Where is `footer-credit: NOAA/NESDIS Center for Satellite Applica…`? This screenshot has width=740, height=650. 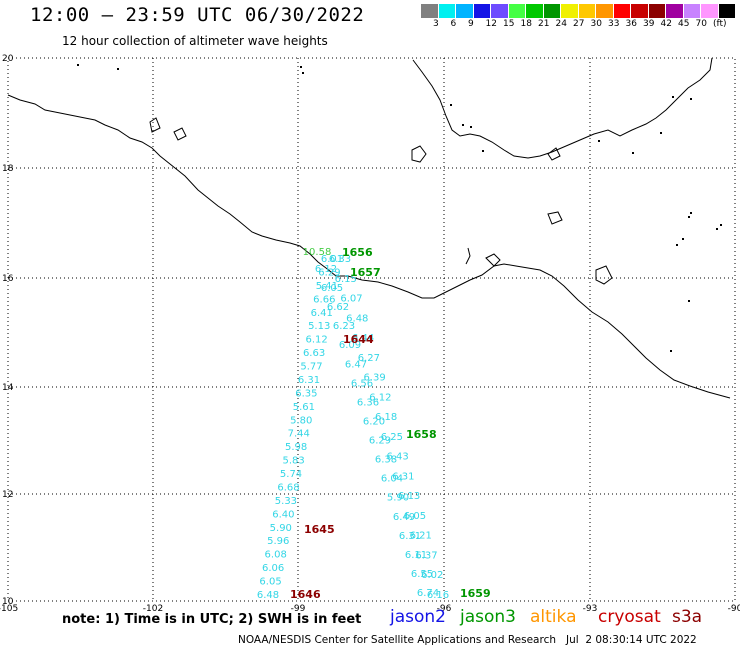 footer-credit: NOAA/NESDIS Center for Satellite Applica… is located at coordinates (467, 640).